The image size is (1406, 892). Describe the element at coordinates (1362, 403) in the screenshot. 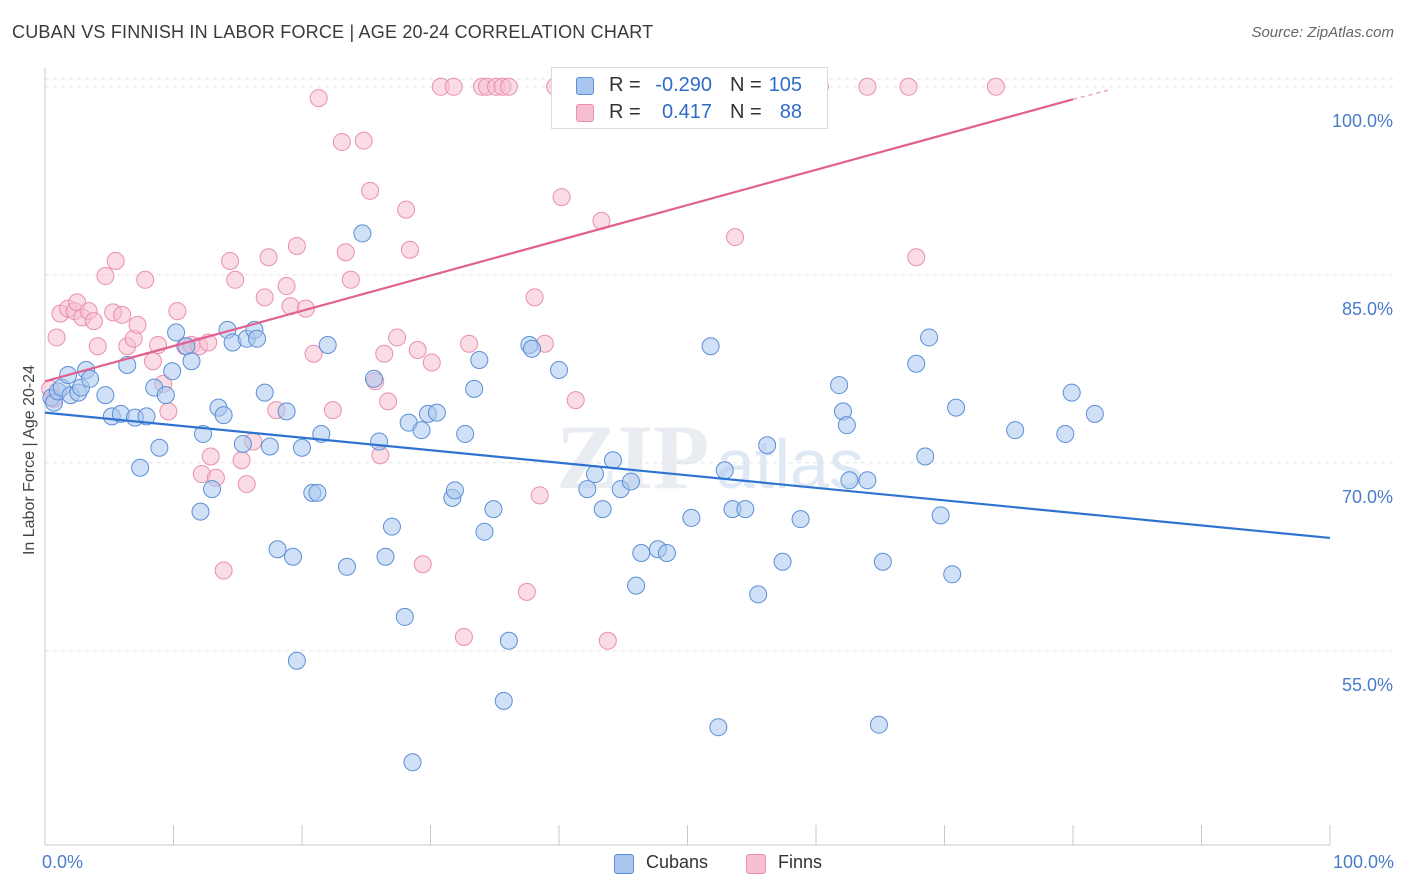

I see `y-tick-labels: 55.0% 70.0% 85.0% 100.0%` at that location.